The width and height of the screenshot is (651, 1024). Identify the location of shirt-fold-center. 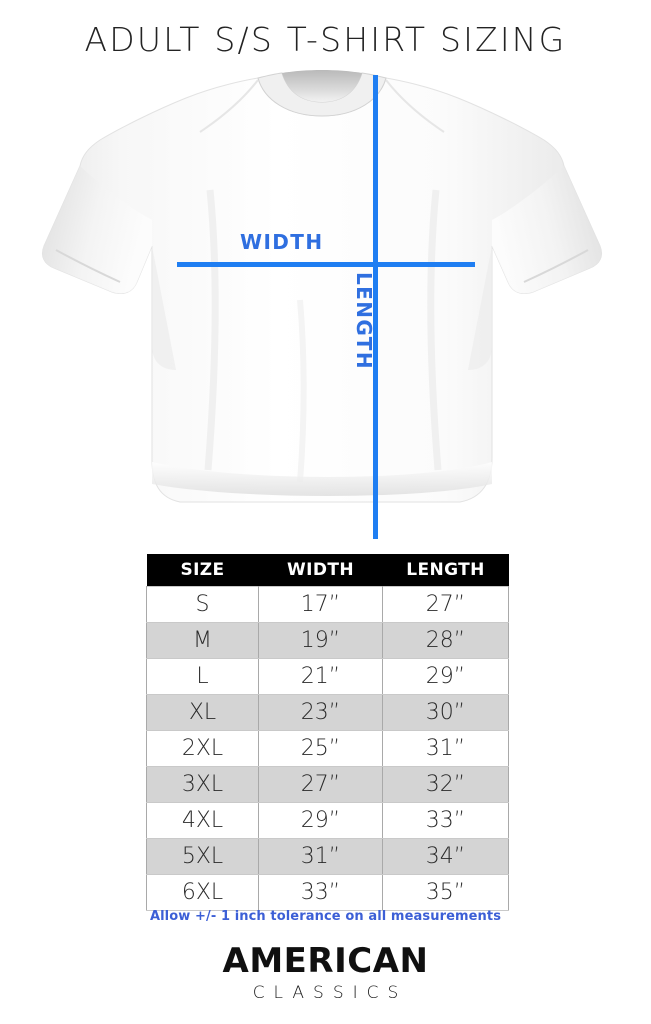
(302, 391).